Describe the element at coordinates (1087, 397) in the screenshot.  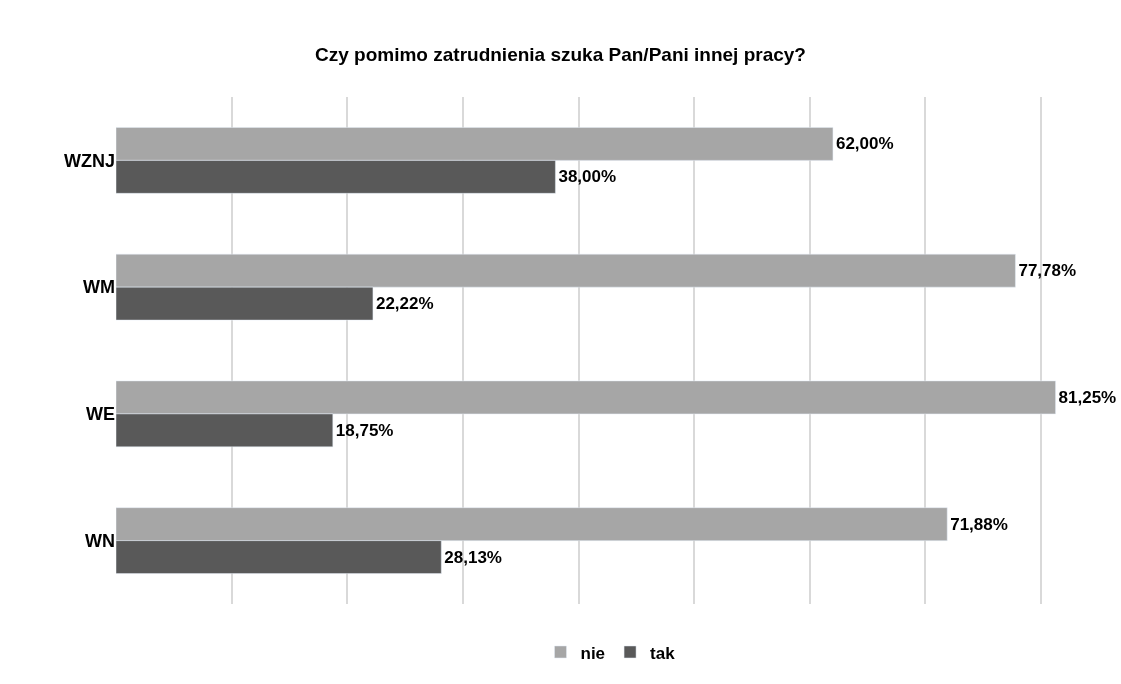
I see `data-label: 81,25%` at that location.